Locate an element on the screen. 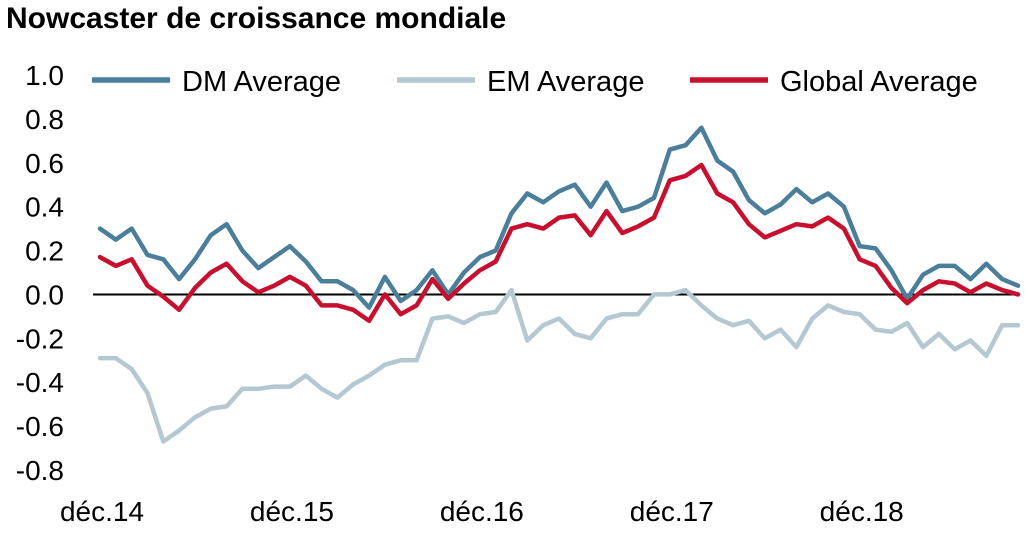 The height and width of the screenshot is (536, 1025). chart-title: Nowcaster de croissance mondiale is located at coordinates (256, 18).